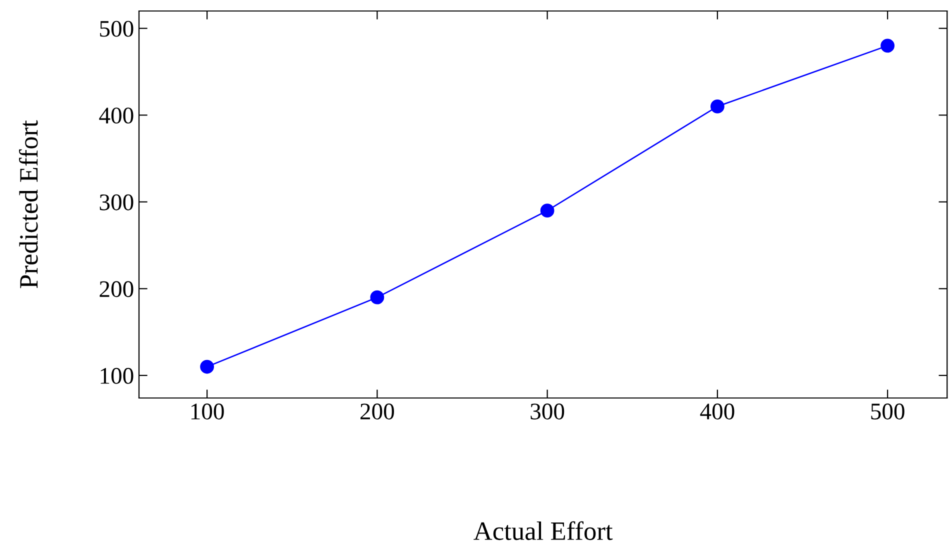 This screenshot has height=556, width=949. What do you see at coordinates (717, 412) in the screenshot?
I see `x-tick-label: 400` at bounding box center [717, 412].